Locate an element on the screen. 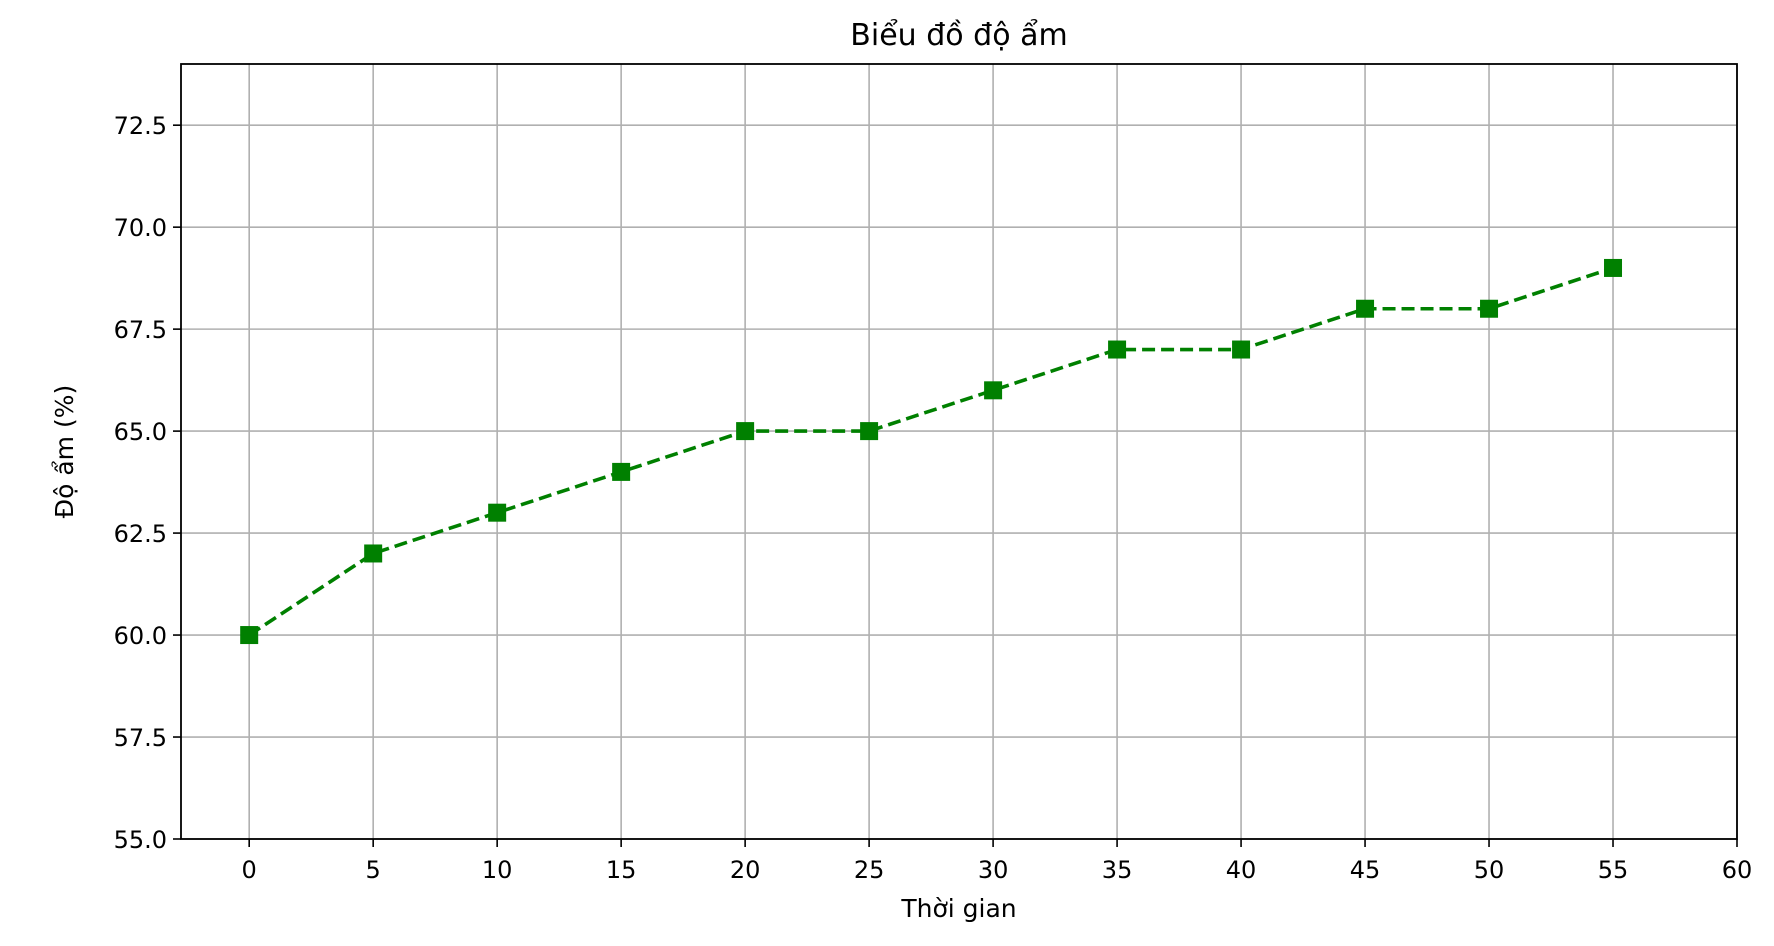 The image size is (1774, 946). x-tick-label: 20 is located at coordinates (745, 870).